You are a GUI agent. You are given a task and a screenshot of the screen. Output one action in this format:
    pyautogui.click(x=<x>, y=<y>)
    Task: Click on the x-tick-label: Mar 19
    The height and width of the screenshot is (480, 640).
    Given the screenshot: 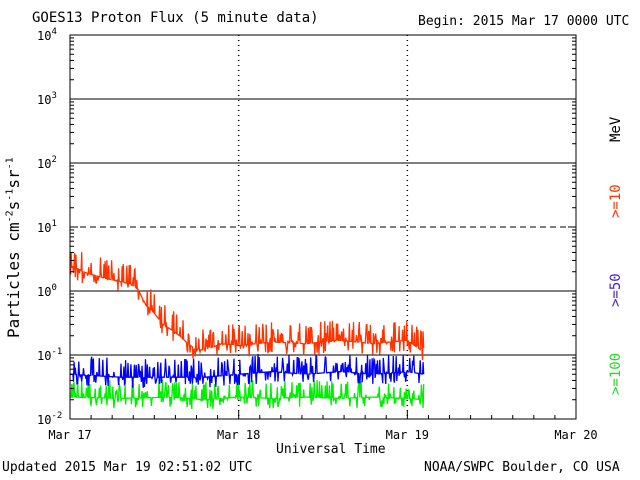 What is the action you would take?
    pyautogui.click(x=407, y=435)
    